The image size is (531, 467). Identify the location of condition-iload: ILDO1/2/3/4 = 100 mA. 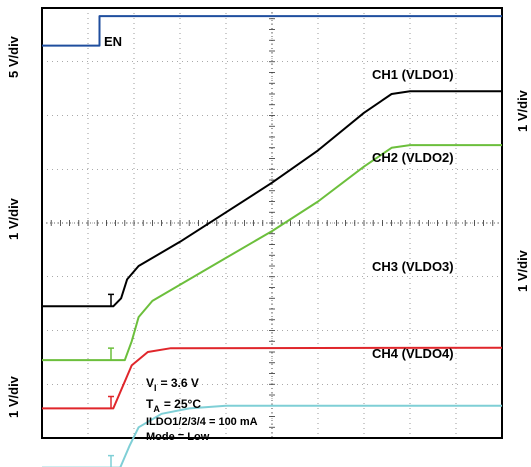
(202, 422).